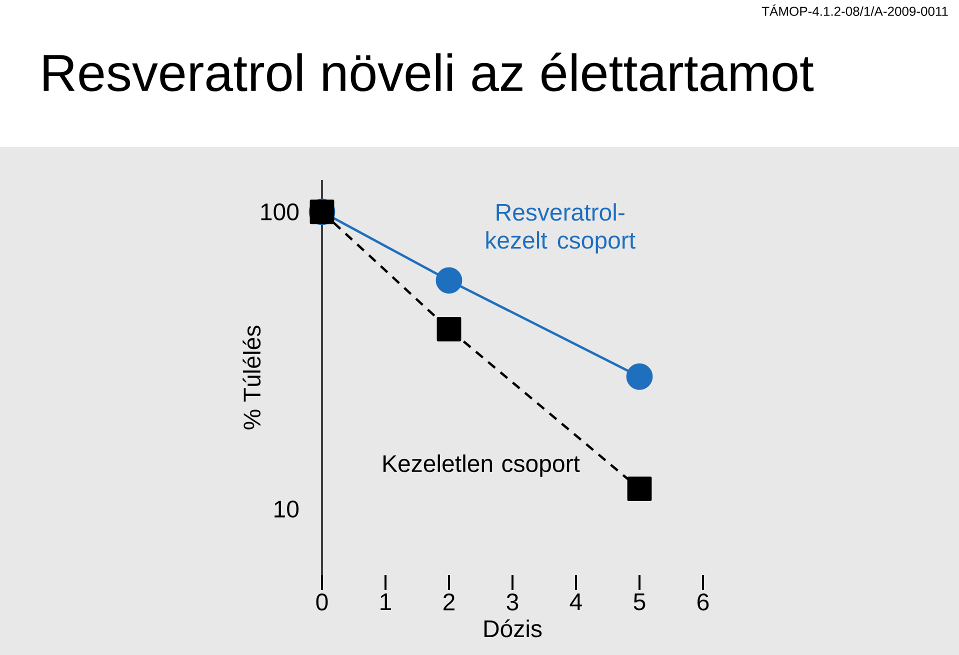 The width and height of the screenshot is (959, 655). Describe the element at coordinates (449, 601) in the screenshot. I see `x-tick-label: 2` at that location.